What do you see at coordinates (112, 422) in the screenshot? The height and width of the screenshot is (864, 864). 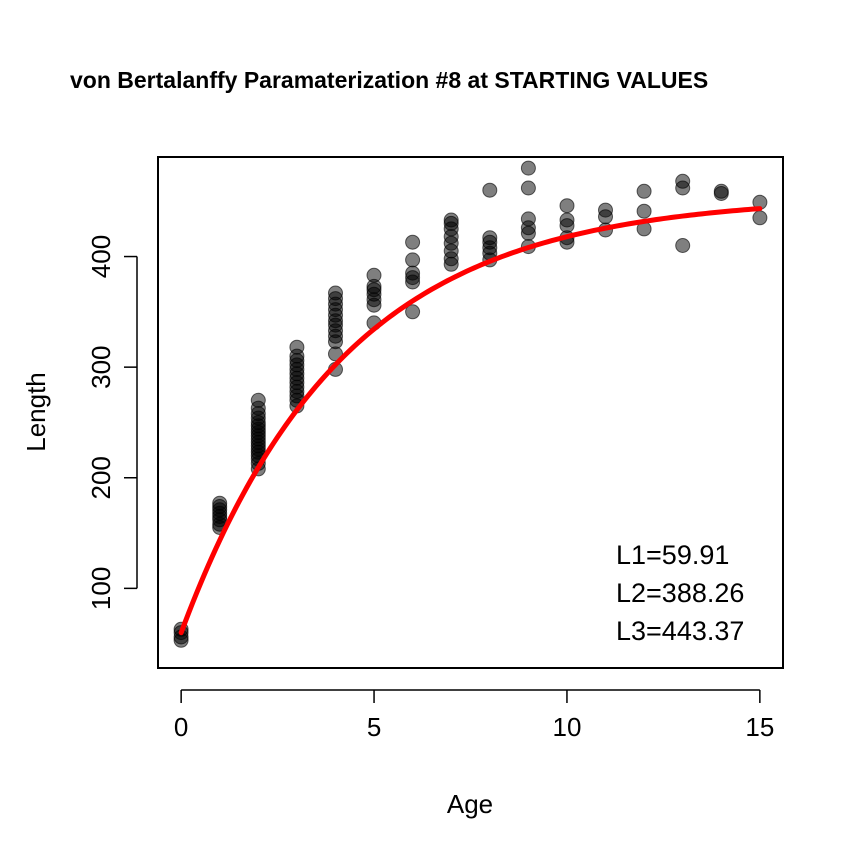 I see `y-axis: 100 200 300 400` at bounding box center [112, 422].